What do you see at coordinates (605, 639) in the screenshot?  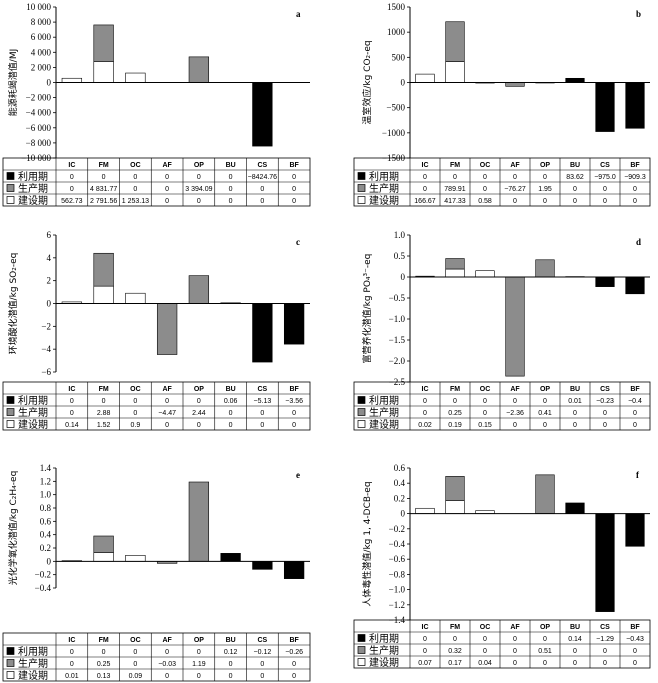 I see `data-label: −1.29` at bounding box center [605, 639].